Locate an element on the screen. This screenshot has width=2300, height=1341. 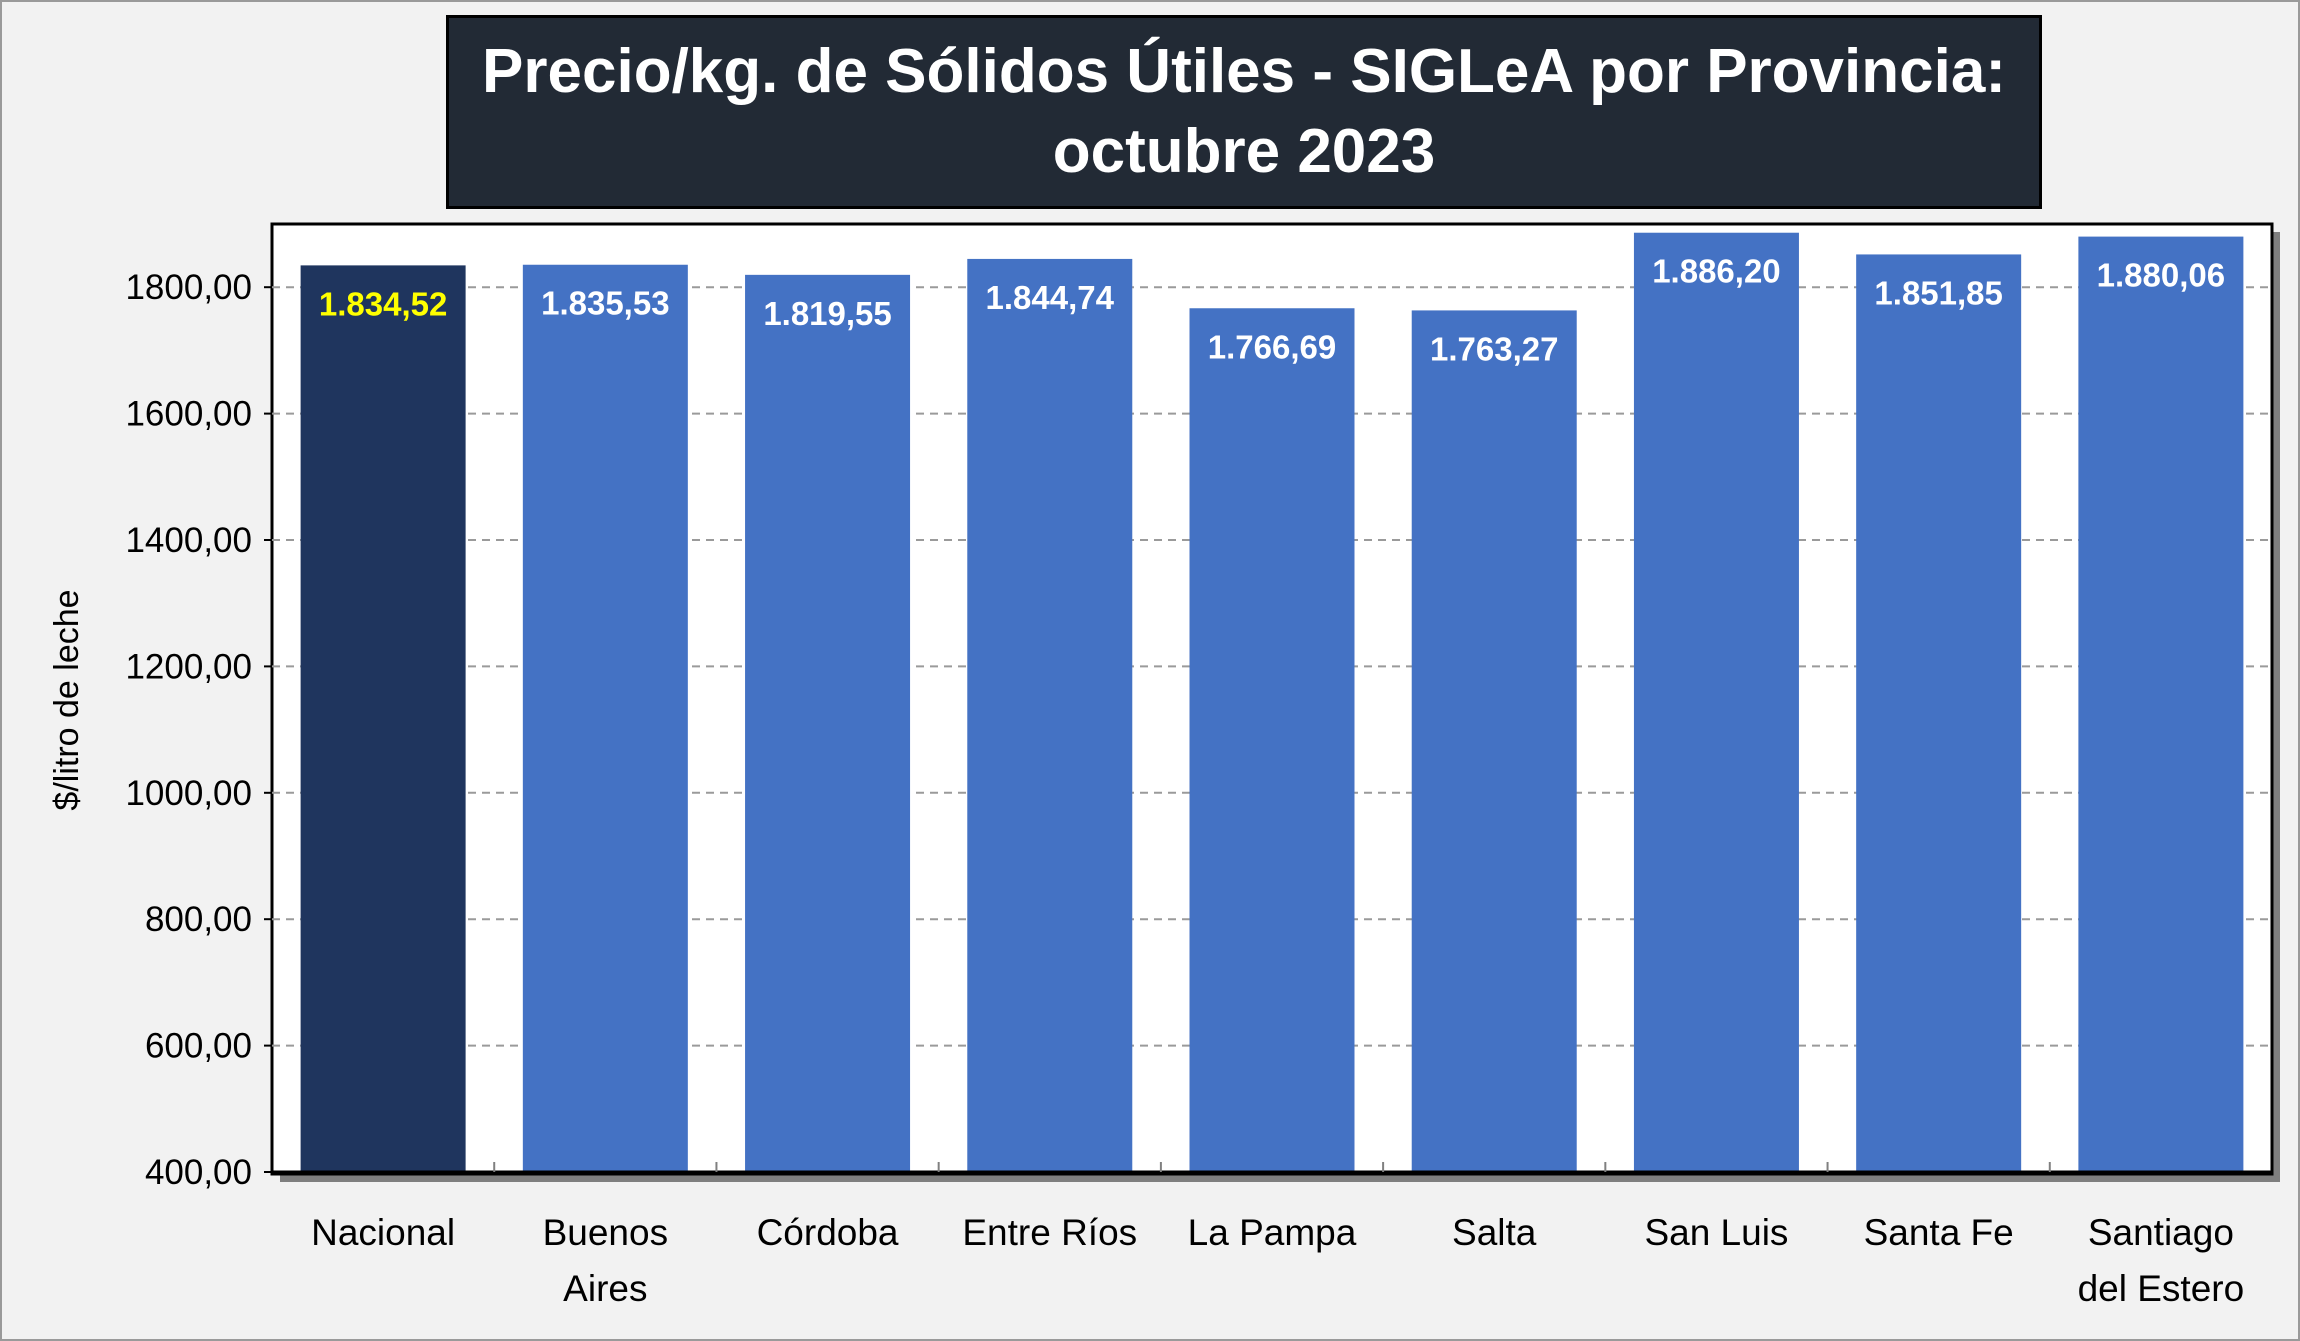
bar-value-label: 1.851,85 is located at coordinates (1938, 292).